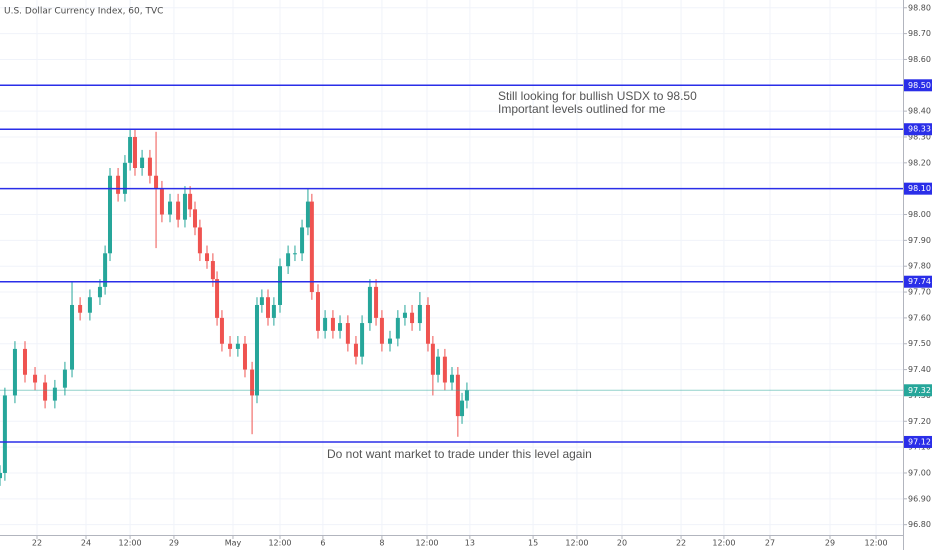 This screenshot has height=550, width=932. I want to click on y-tick-label: 98.30, so click(919, 136).